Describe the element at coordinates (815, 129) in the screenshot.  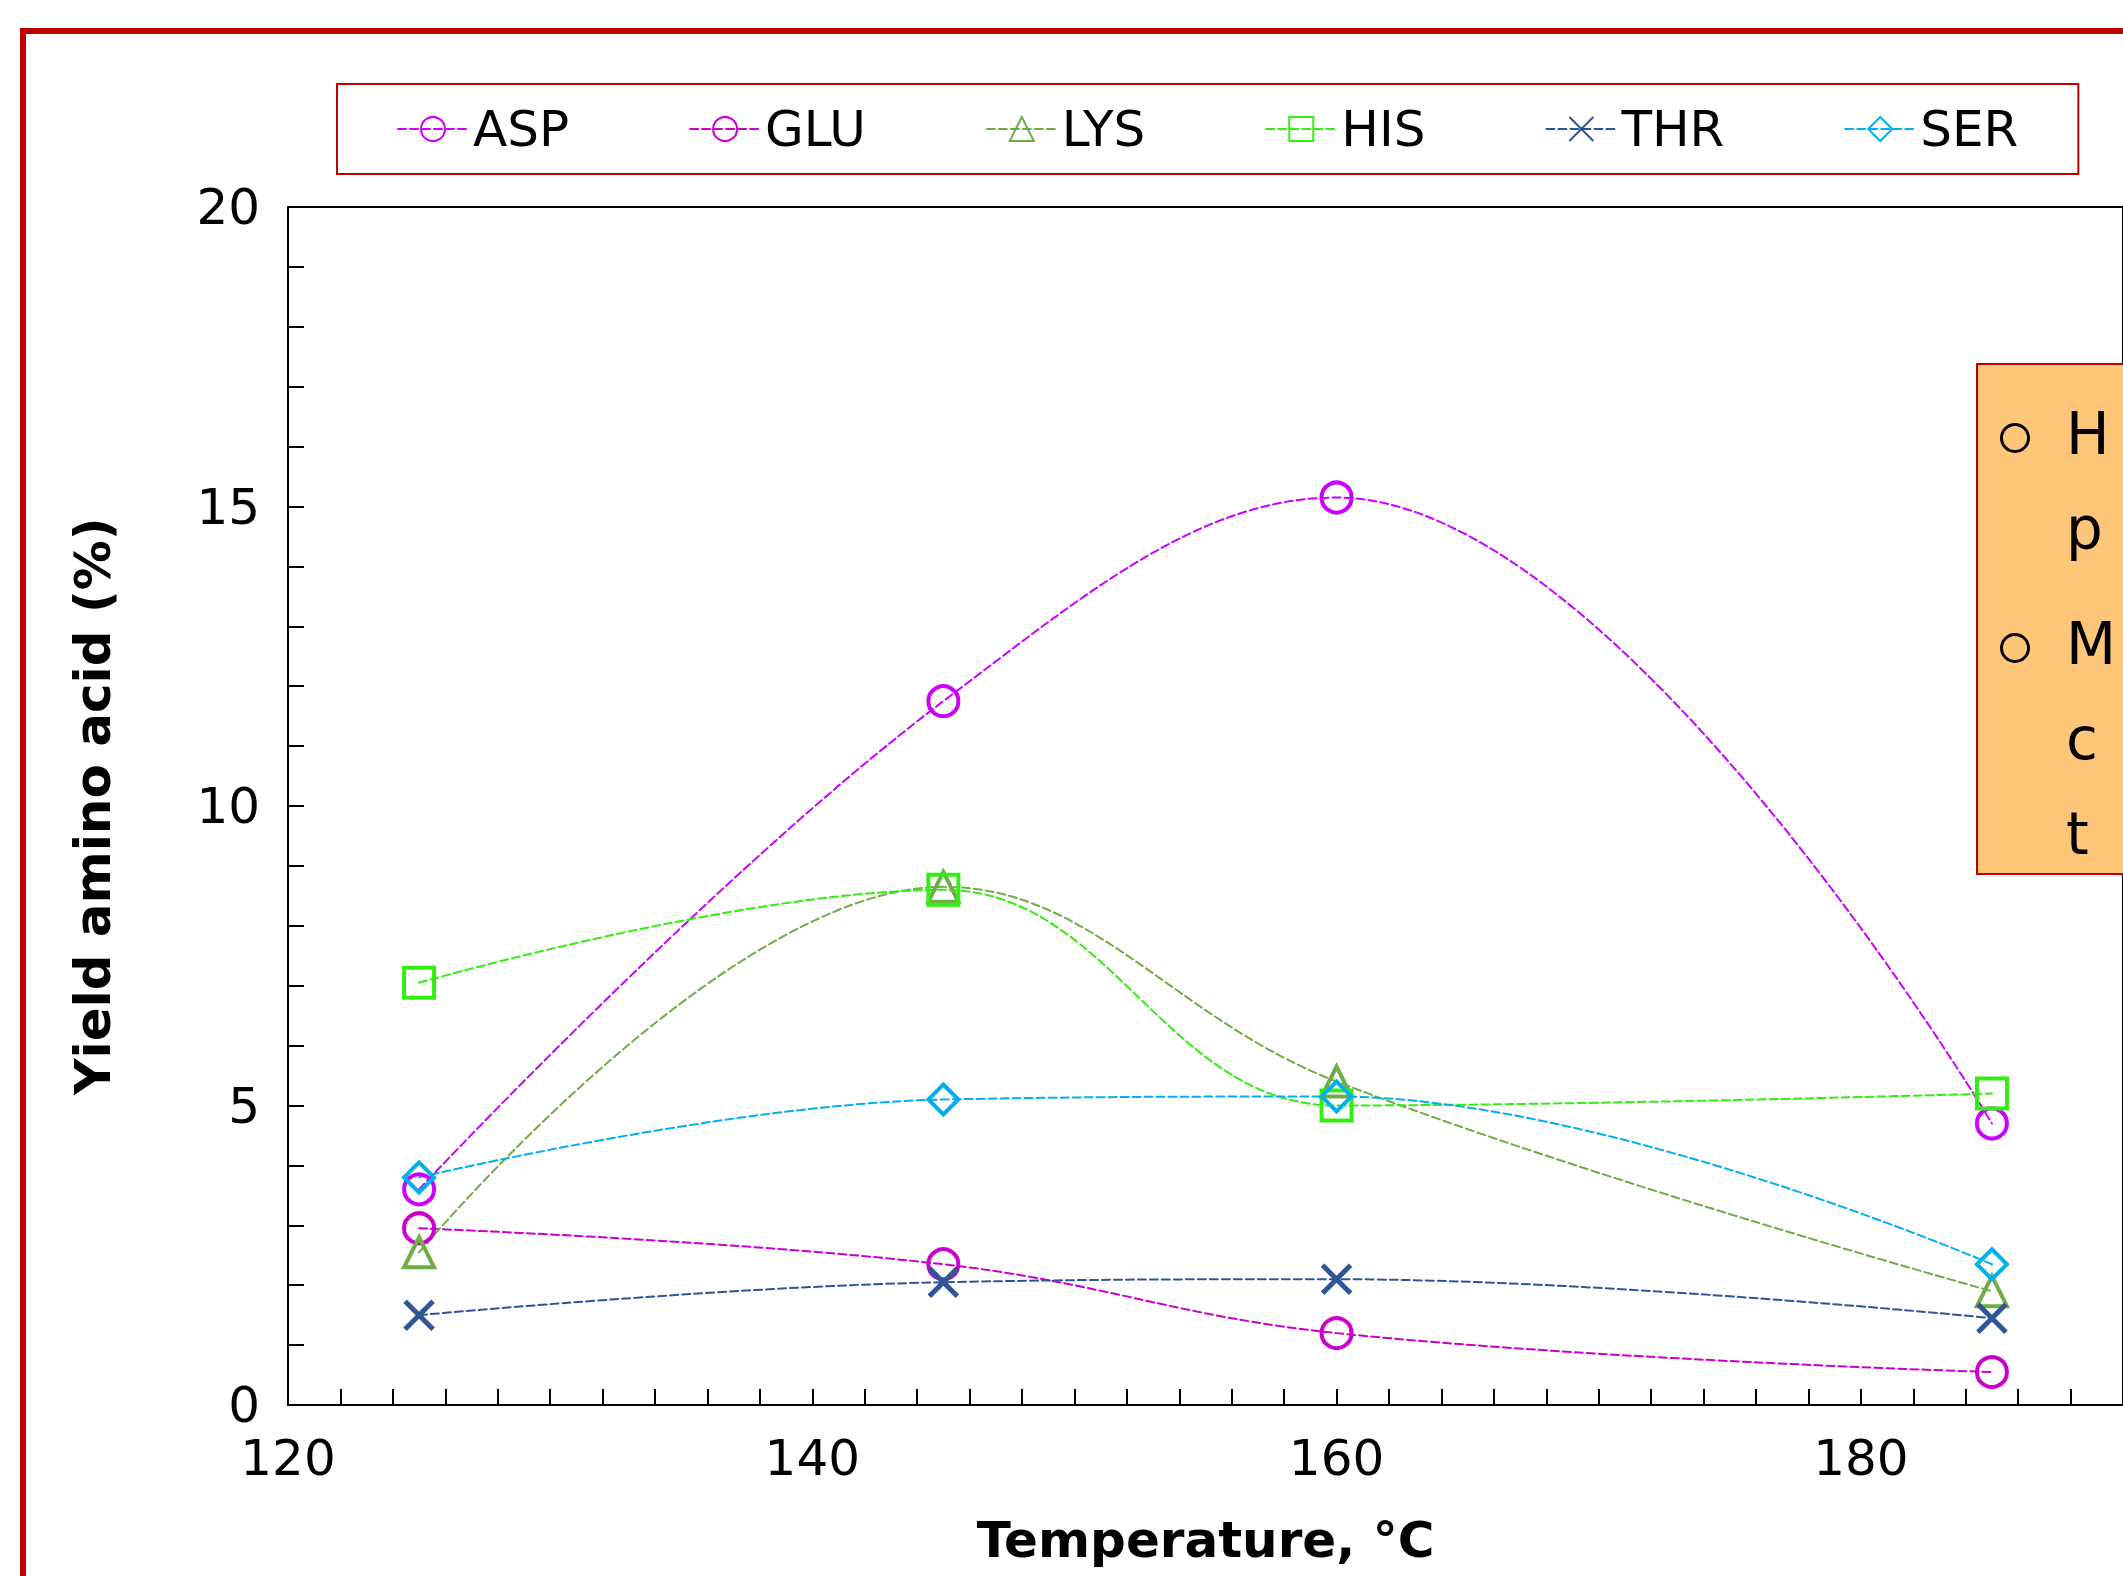
I see `legend-label: GLU` at that location.